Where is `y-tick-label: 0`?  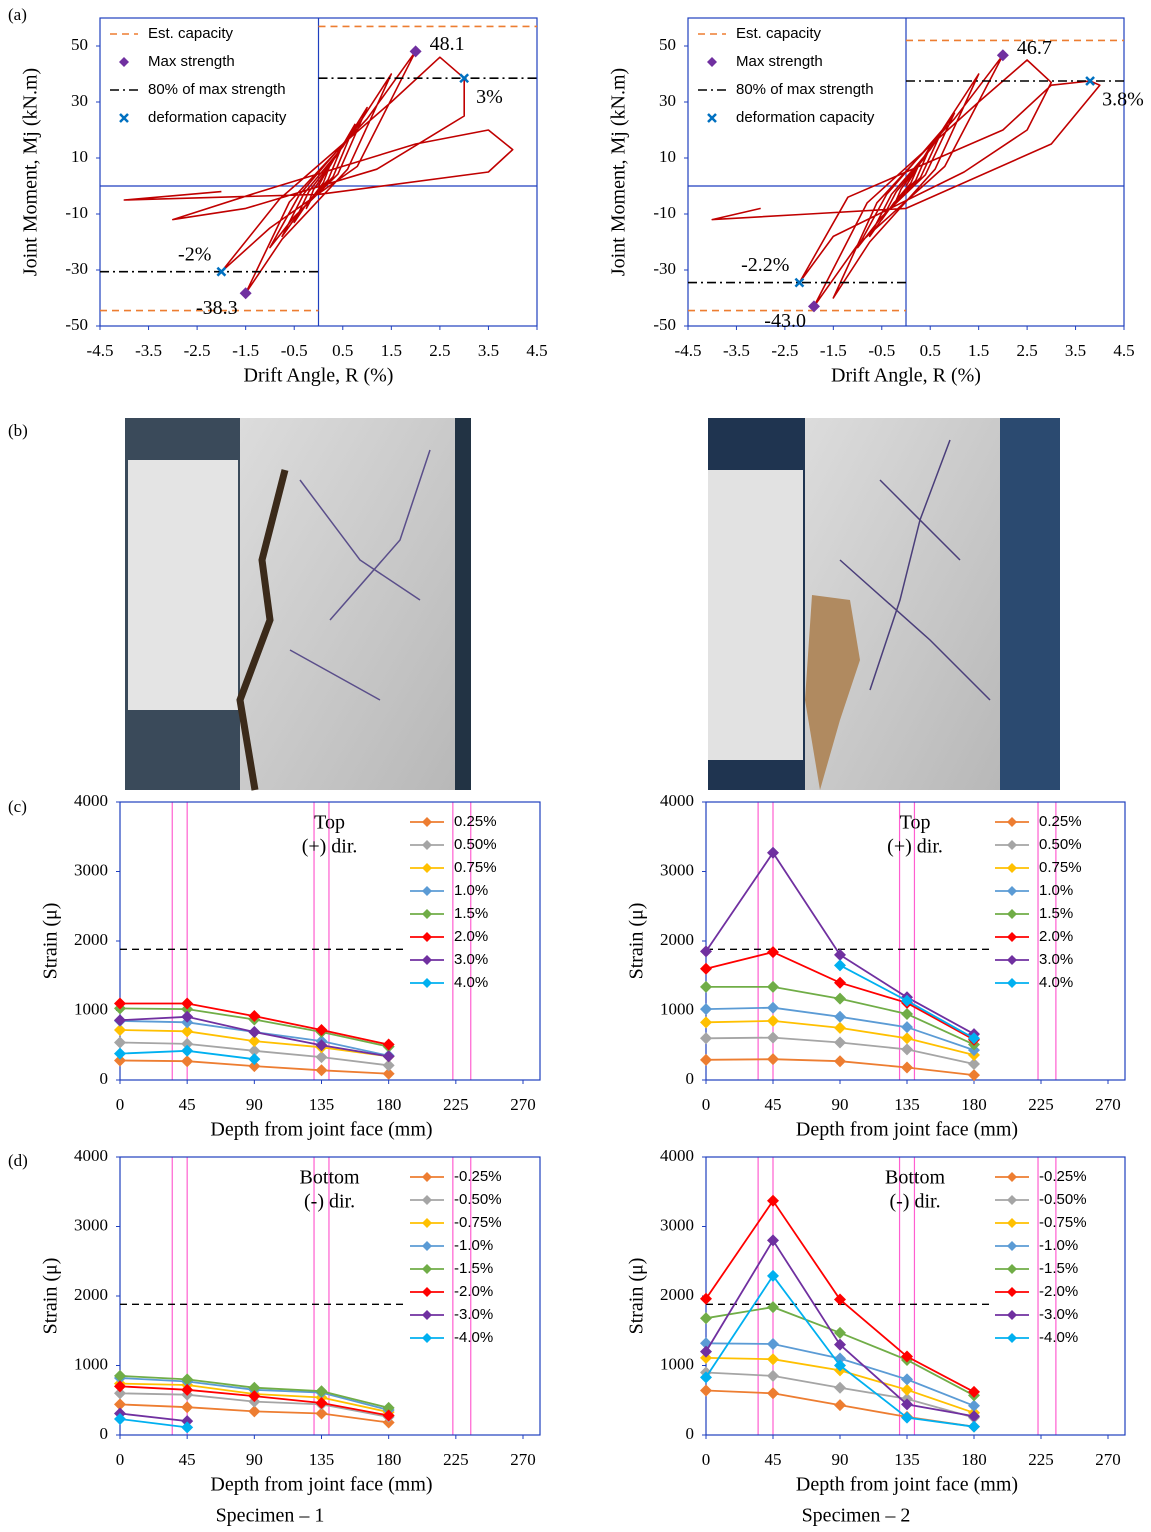
y-tick-label: 0 is located at coordinates (104, 1433).